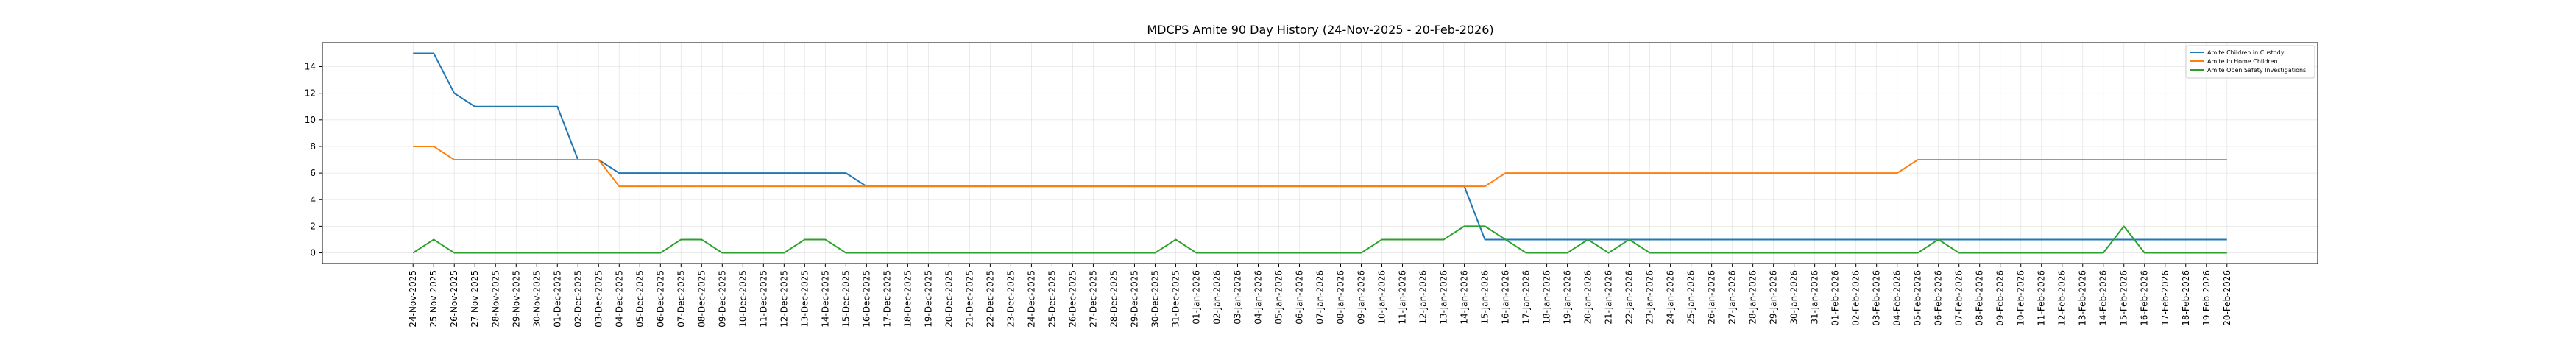 The height and width of the screenshot is (357, 2576). Describe the element at coordinates (1031, 299) in the screenshot. I see `x-tick-label: 24-Dec-2025` at that location.